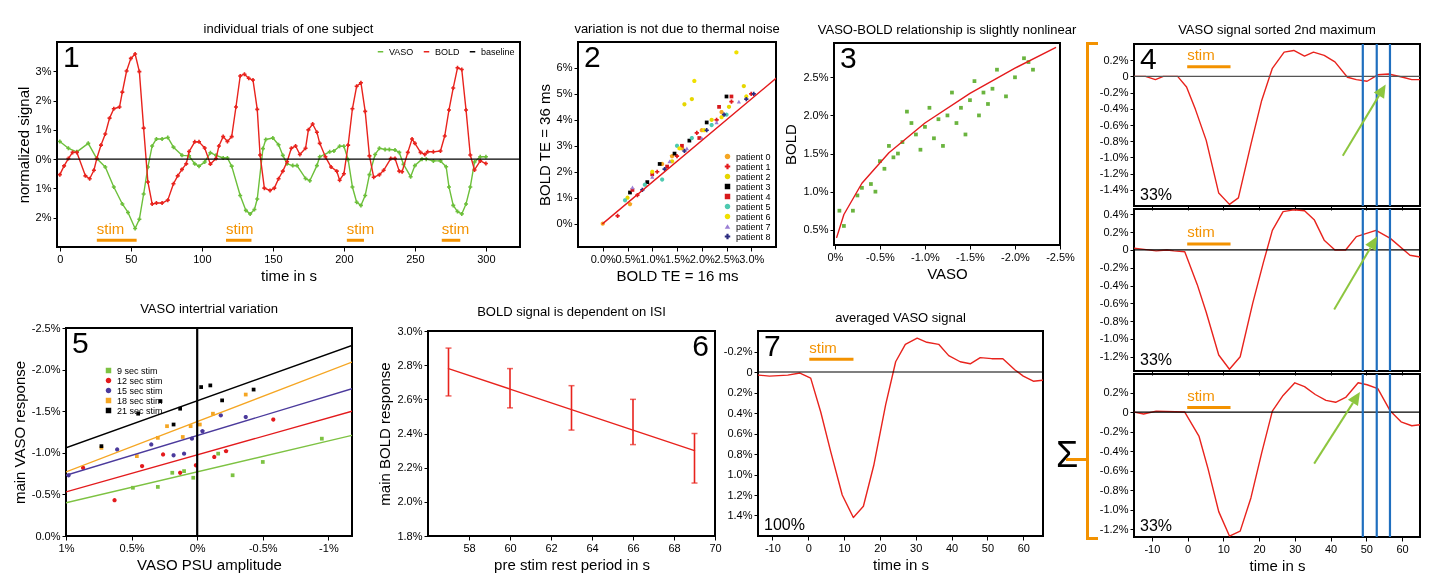 The height and width of the screenshot is (578, 1440). Describe the element at coordinates (880, 256) in the screenshot. I see `x-tick-label: -0.5%` at that location.